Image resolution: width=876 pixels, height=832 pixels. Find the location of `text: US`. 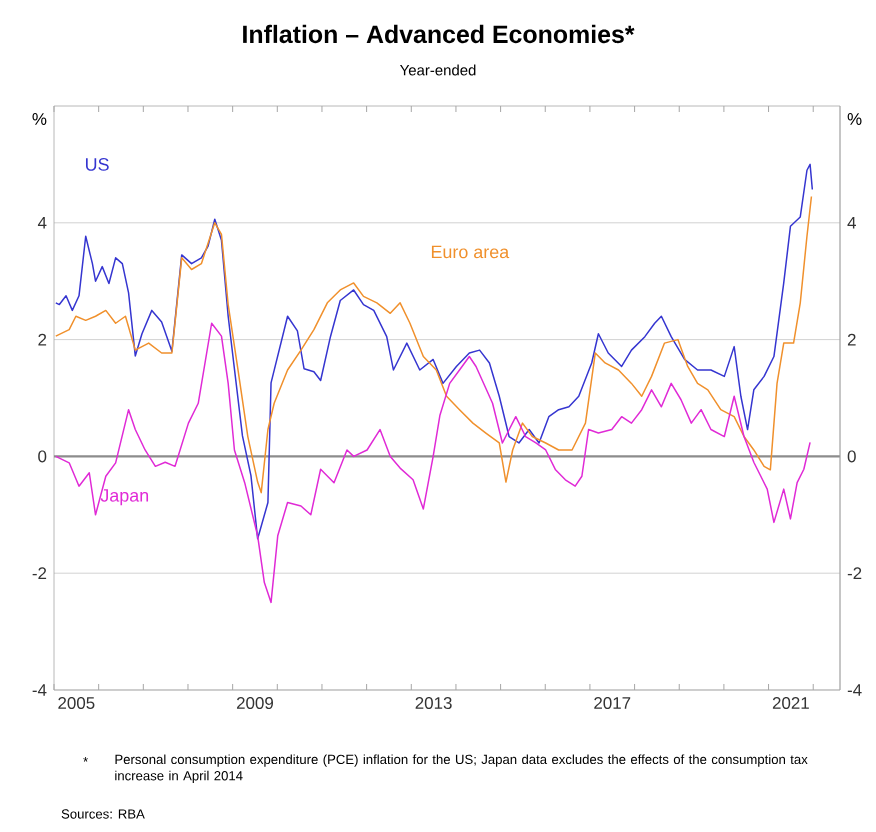

text: US is located at coordinates (97, 164).